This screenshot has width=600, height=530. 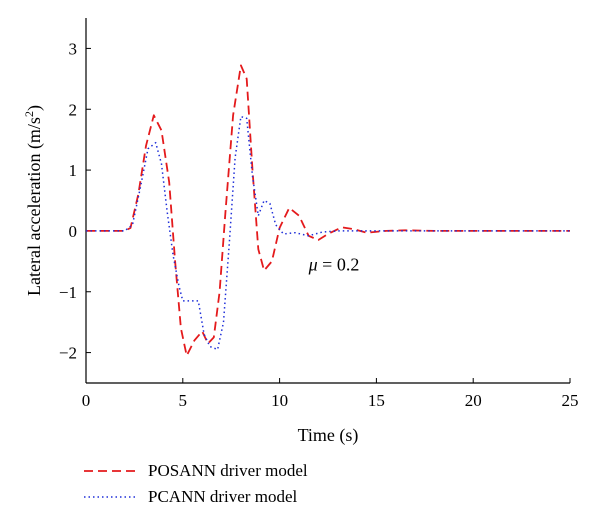 What do you see at coordinates (29, 114) in the screenshot?
I see `y-axis-label-superscript: 2` at bounding box center [29, 114].